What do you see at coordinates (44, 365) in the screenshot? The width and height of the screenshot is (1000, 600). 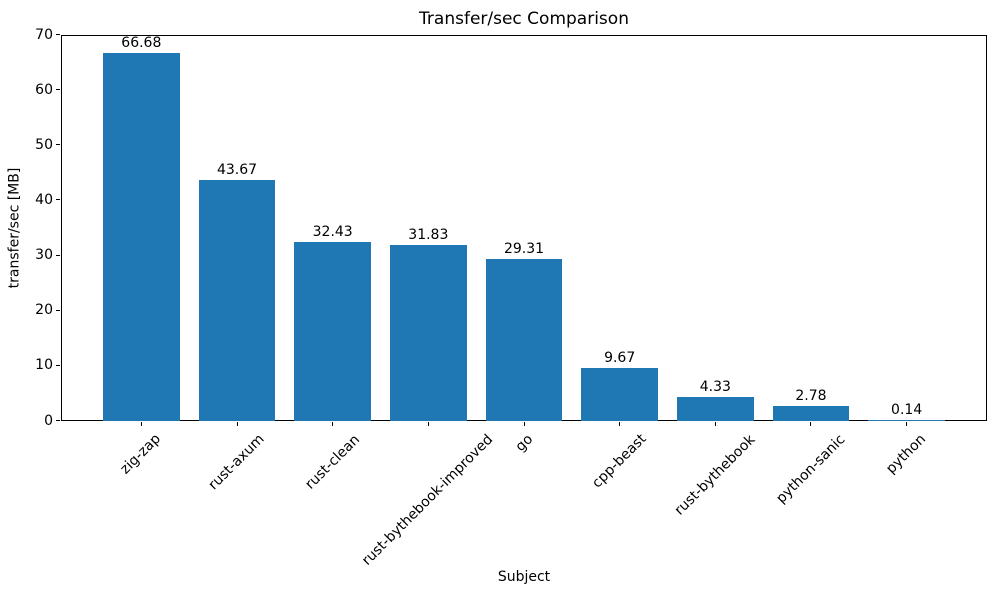 I see `y-tick-label: 10` at bounding box center [44, 365].